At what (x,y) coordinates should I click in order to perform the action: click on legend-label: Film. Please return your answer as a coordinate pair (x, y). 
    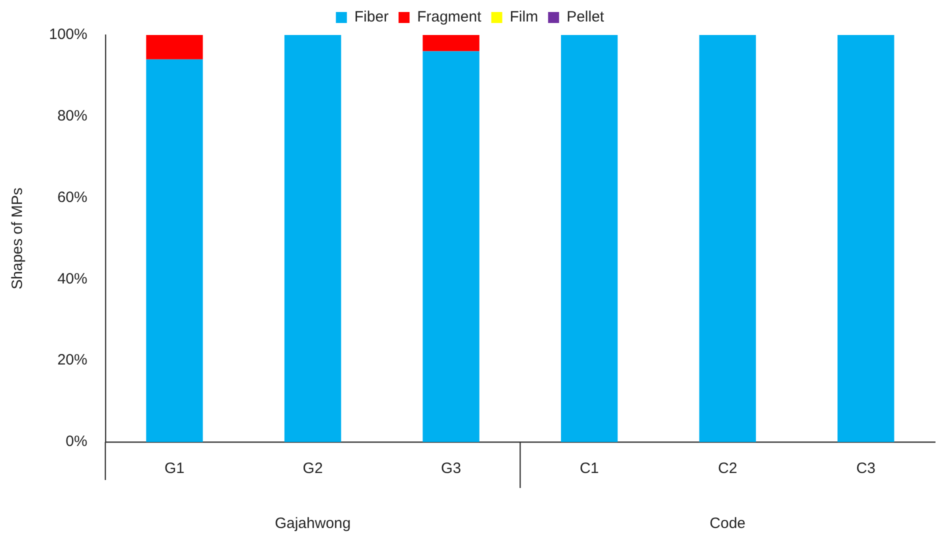
    Looking at the image, I should click on (524, 17).